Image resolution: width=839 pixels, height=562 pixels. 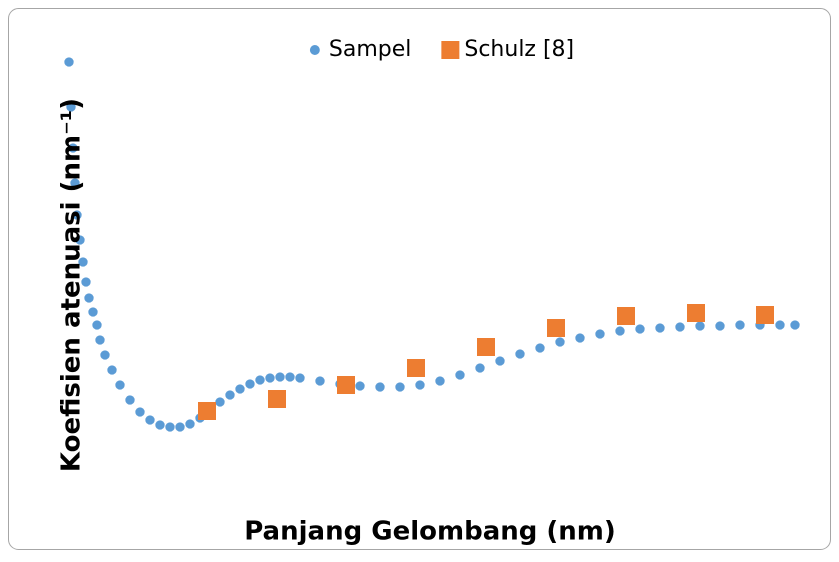 I want to click on legend-label: Schulz [8], so click(x=519, y=49).